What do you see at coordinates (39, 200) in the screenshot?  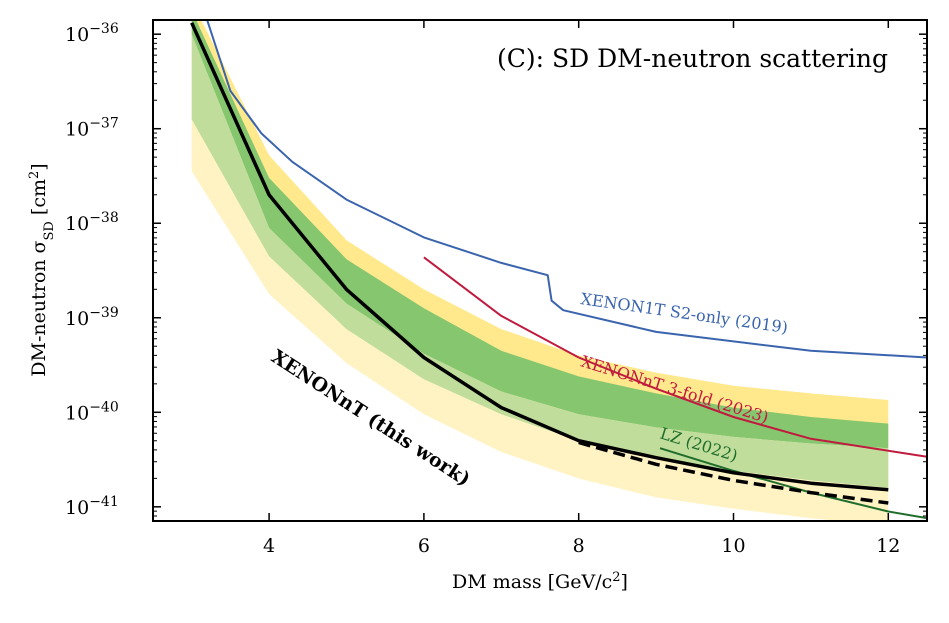 I see `y-axis-title-unit: [cm` at bounding box center [39, 200].